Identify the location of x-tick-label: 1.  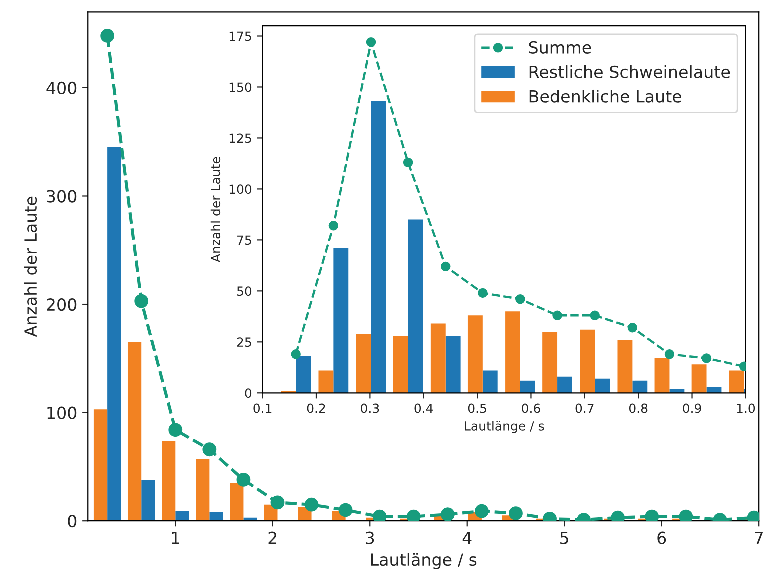
(176, 538).